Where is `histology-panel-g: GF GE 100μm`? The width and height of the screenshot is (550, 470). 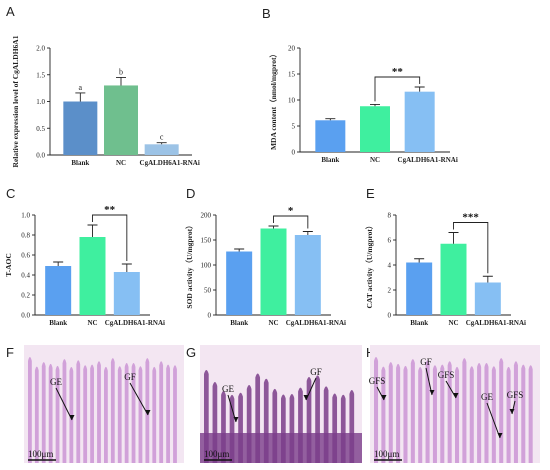
histology-panel-g: GF GE 100μm is located at coordinates (281, 404).